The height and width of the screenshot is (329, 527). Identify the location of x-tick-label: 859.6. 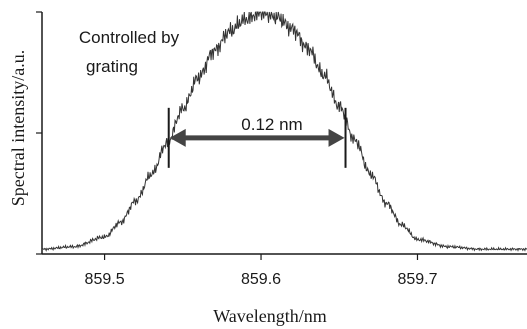
(261, 279).